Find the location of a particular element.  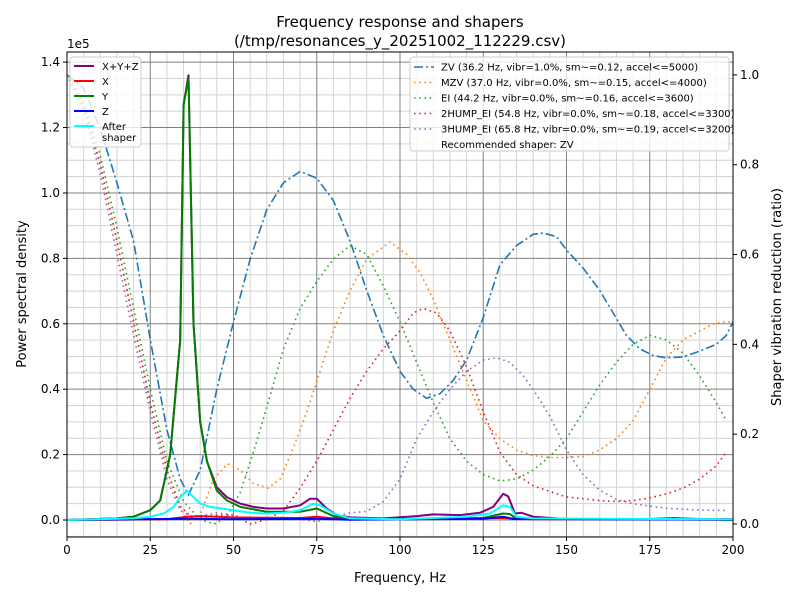

chart-subtitle: (/tmp/resonances_y_20251002_112229.csv) is located at coordinates (400, 41).